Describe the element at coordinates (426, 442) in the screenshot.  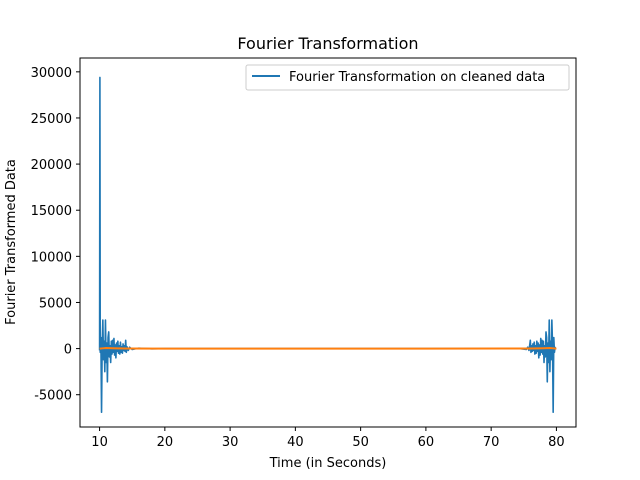
I see `x-tick-label: 60` at that location.